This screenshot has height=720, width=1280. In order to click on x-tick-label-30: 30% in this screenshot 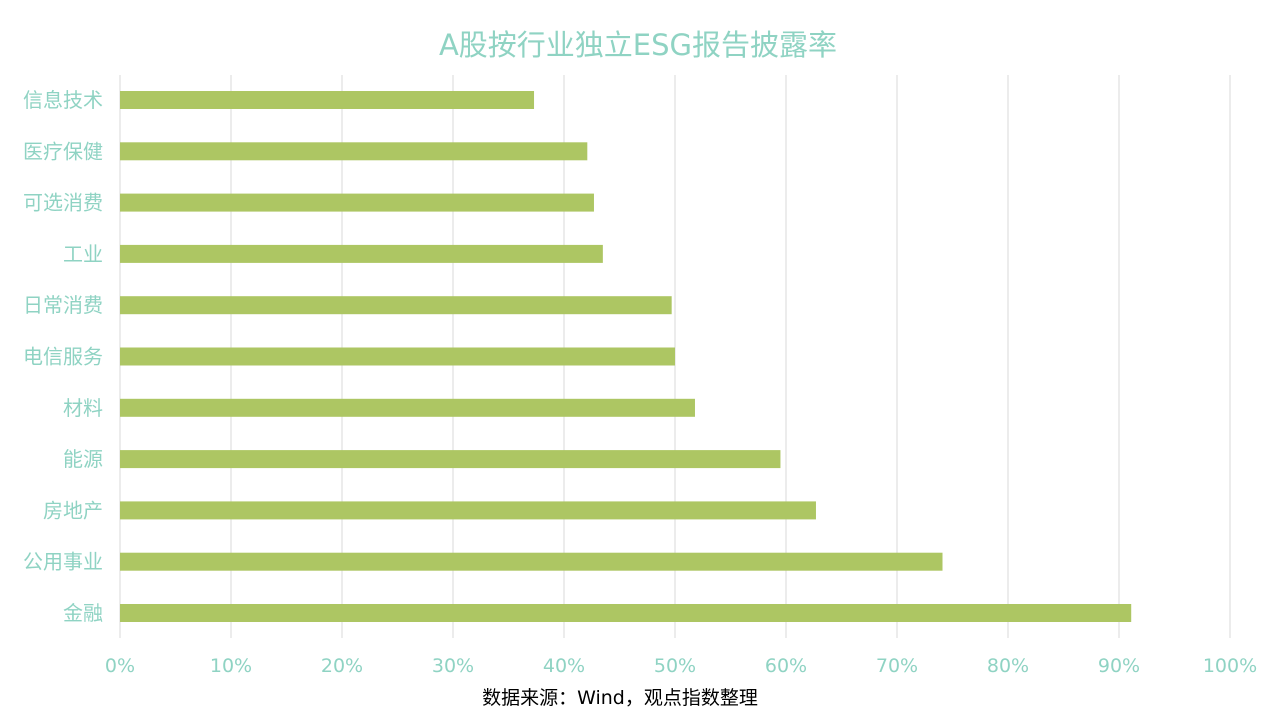, I will do `click(453, 666)`.